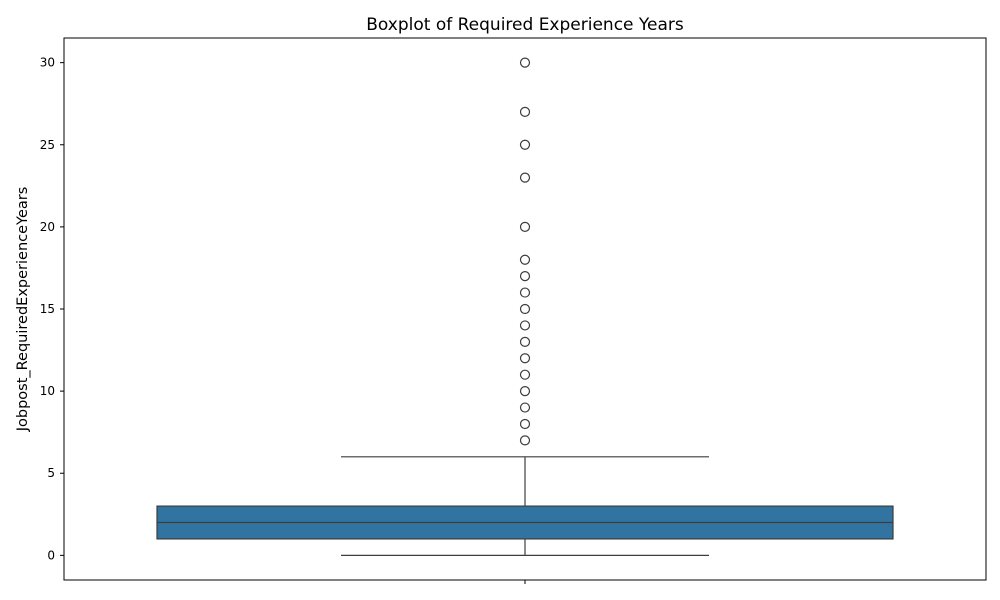  I want to click on y-axis-label: Jobpost_RequiredExperienceYears, so click(23, 310).